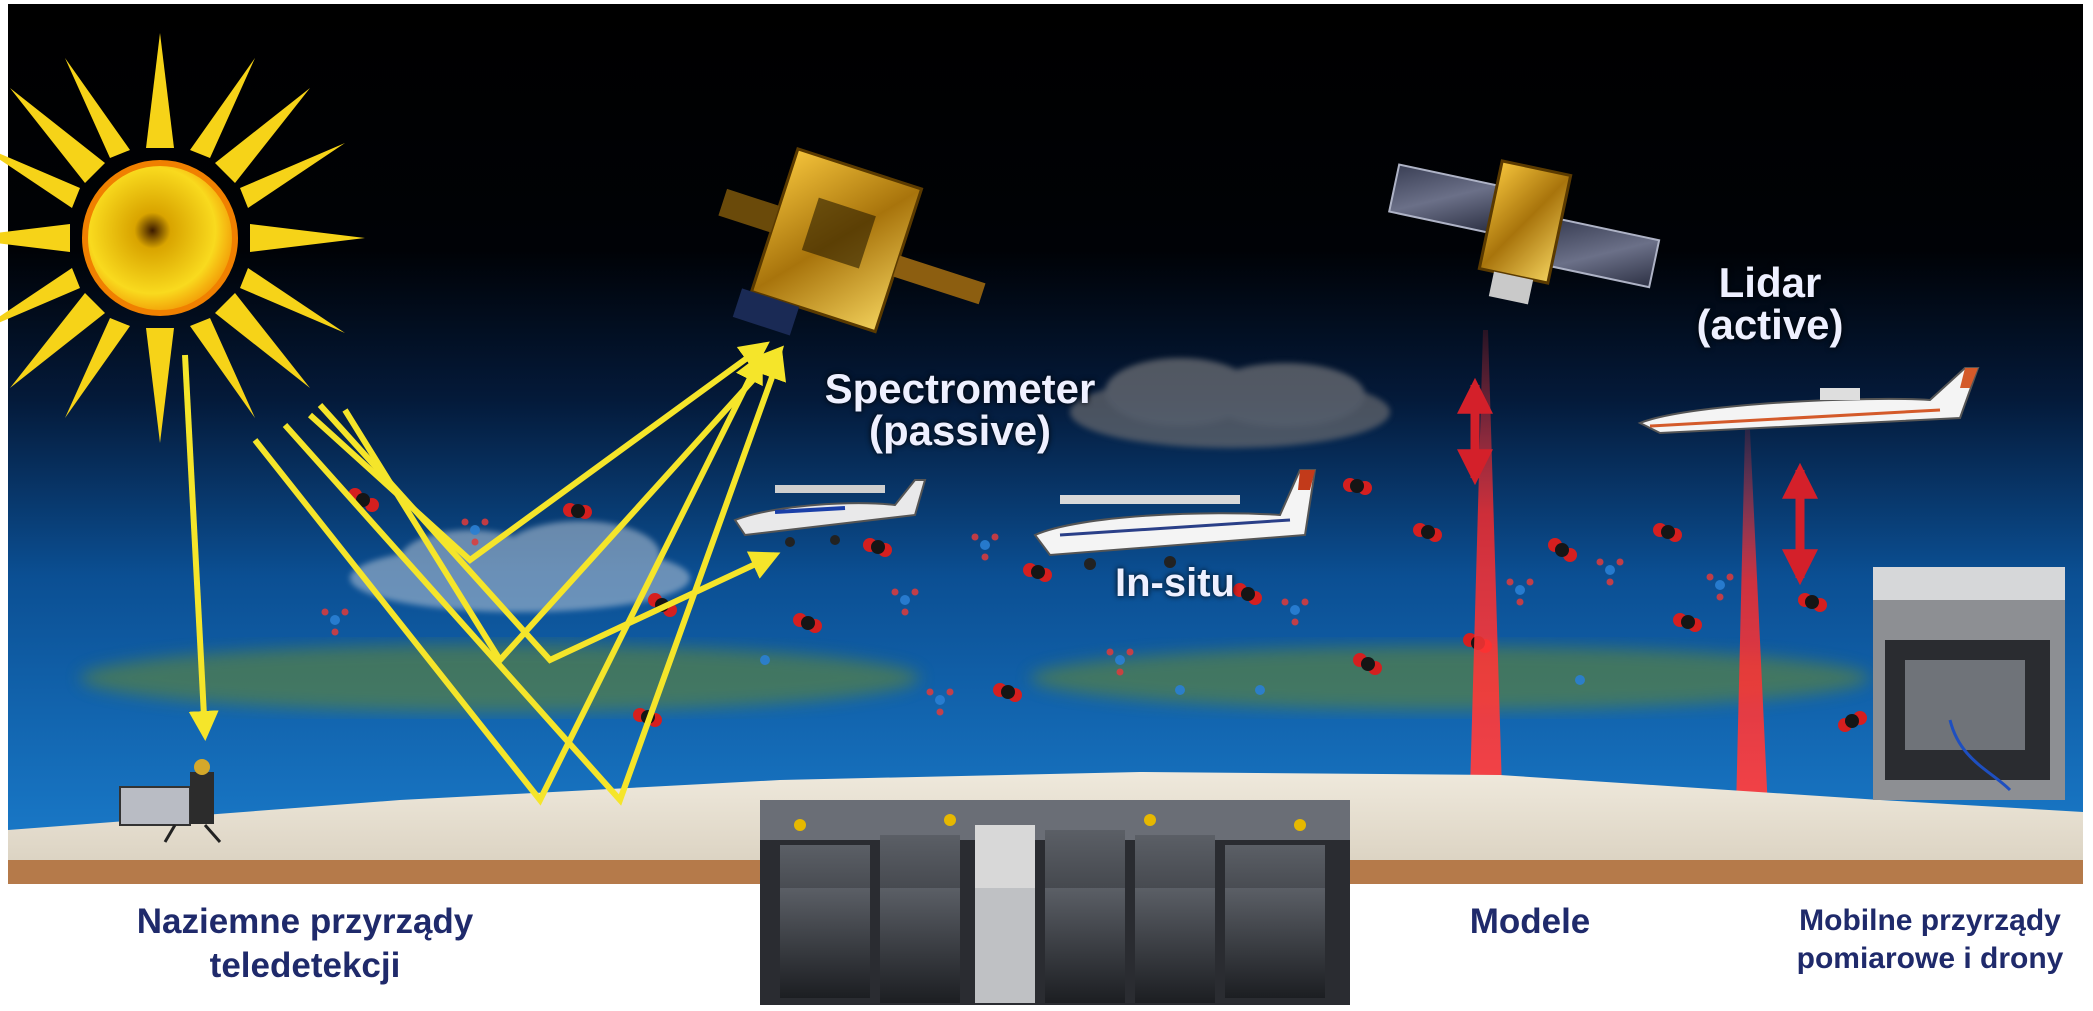  Describe the element at coordinates (1530, 921) in the screenshot. I see `models-caption: Modele` at that location.